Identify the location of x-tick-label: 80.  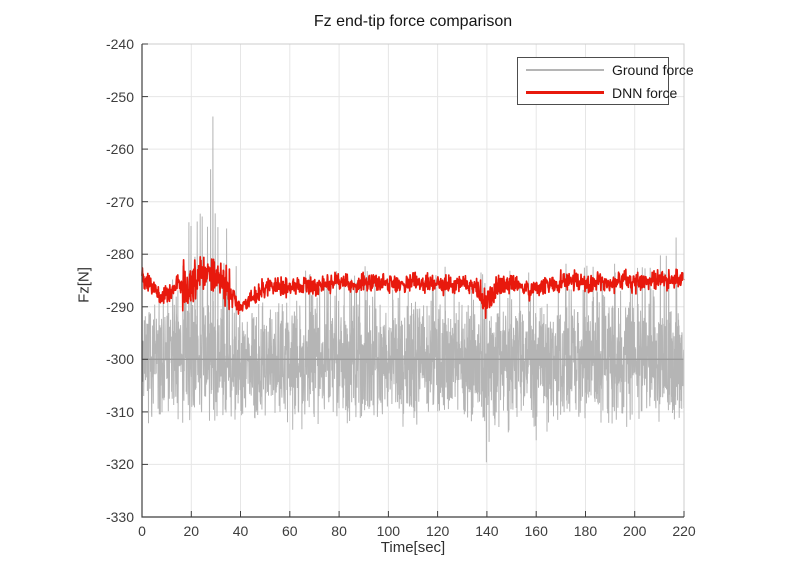
(339, 531).